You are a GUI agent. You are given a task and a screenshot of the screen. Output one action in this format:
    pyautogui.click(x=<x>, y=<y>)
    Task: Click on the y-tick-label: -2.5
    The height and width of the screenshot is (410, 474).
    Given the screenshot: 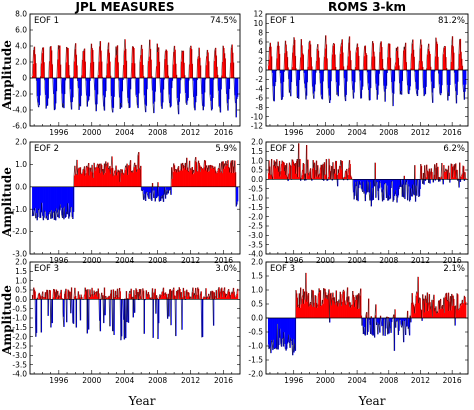 What is the action you would take?
    pyautogui.click(x=19, y=346)
    